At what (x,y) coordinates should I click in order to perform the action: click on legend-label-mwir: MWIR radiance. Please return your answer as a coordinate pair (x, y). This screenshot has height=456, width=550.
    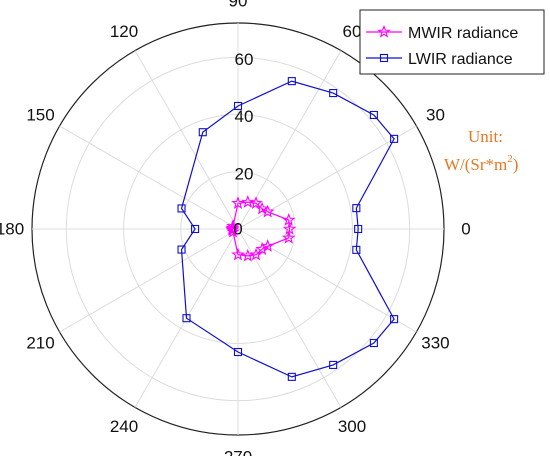
    Looking at the image, I should click on (463, 33).